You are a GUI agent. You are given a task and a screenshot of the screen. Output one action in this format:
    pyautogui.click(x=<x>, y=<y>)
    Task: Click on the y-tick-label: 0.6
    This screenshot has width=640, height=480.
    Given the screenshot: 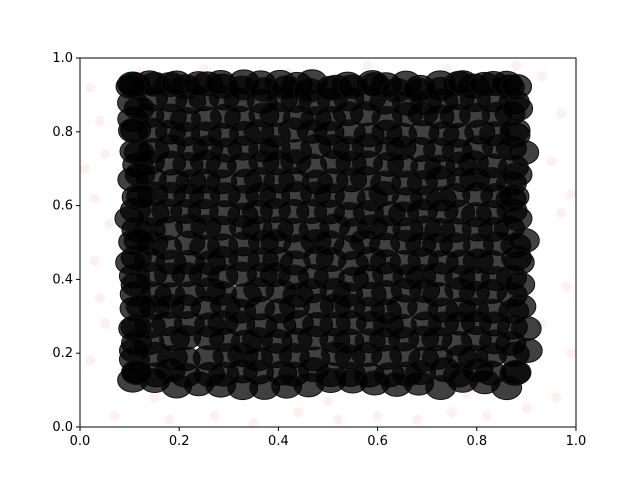 What is the action you would take?
    pyautogui.click(x=62, y=206)
    